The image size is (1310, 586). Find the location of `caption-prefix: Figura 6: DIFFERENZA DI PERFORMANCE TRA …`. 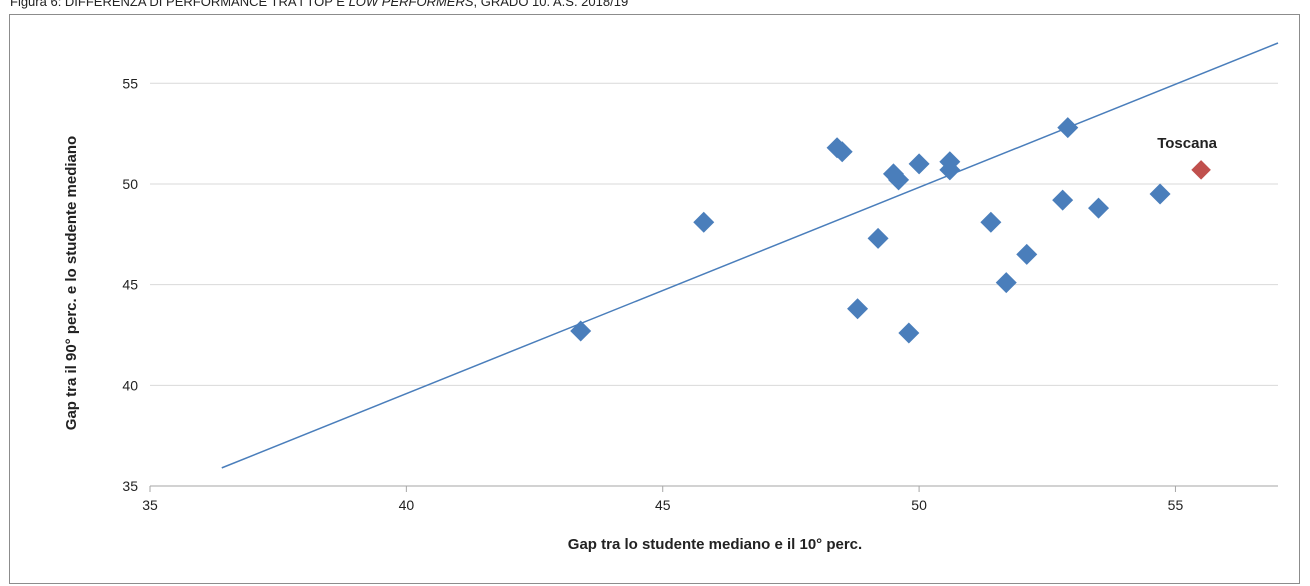

caption-prefix: Figura 6: DIFFERENZA DI PERFORMANCE TRA … is located at coordinates (179, 4).